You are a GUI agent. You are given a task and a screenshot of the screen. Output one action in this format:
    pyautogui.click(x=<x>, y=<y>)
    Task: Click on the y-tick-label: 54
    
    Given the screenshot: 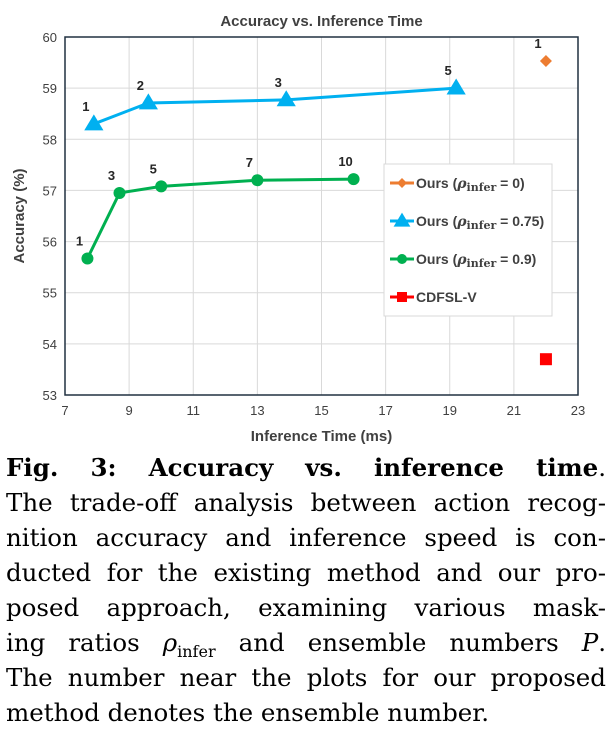 What is the action you would take?
    pyautogui.click(x=50, y=344)
    